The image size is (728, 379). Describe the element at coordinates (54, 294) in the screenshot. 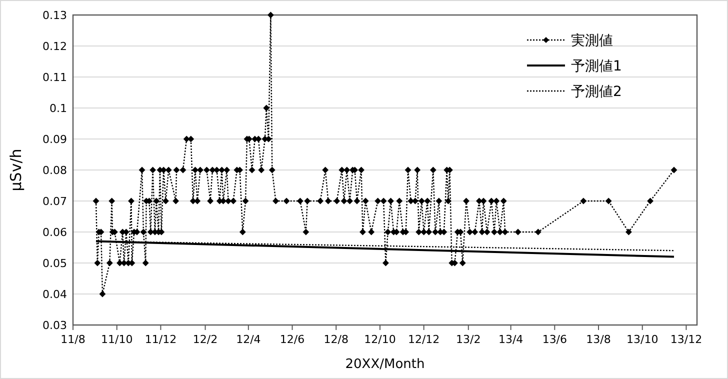

I see `y-tick-label: 0.04` at that location.